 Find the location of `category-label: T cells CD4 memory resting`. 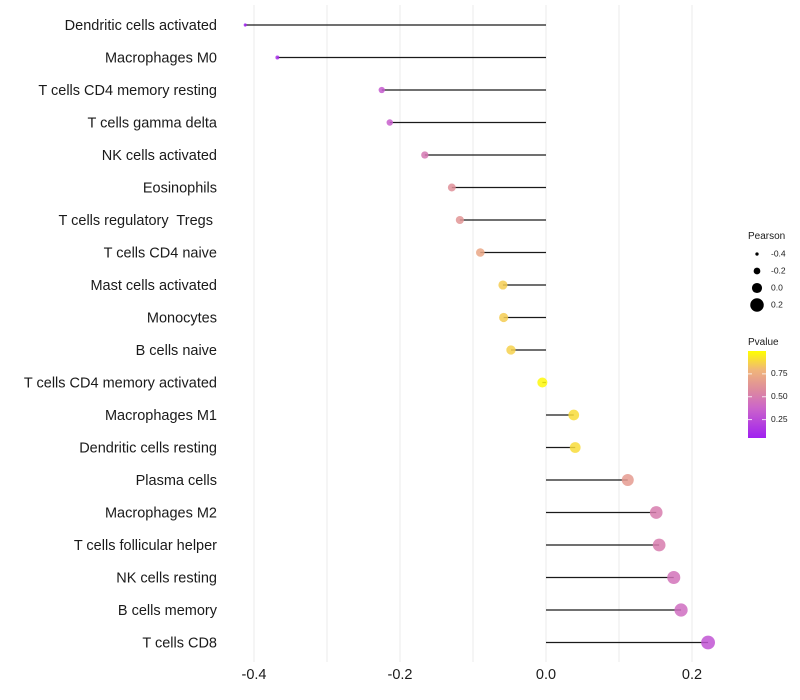

category-label: T cells CD4 memory resting is located at coordinates (127, 91).